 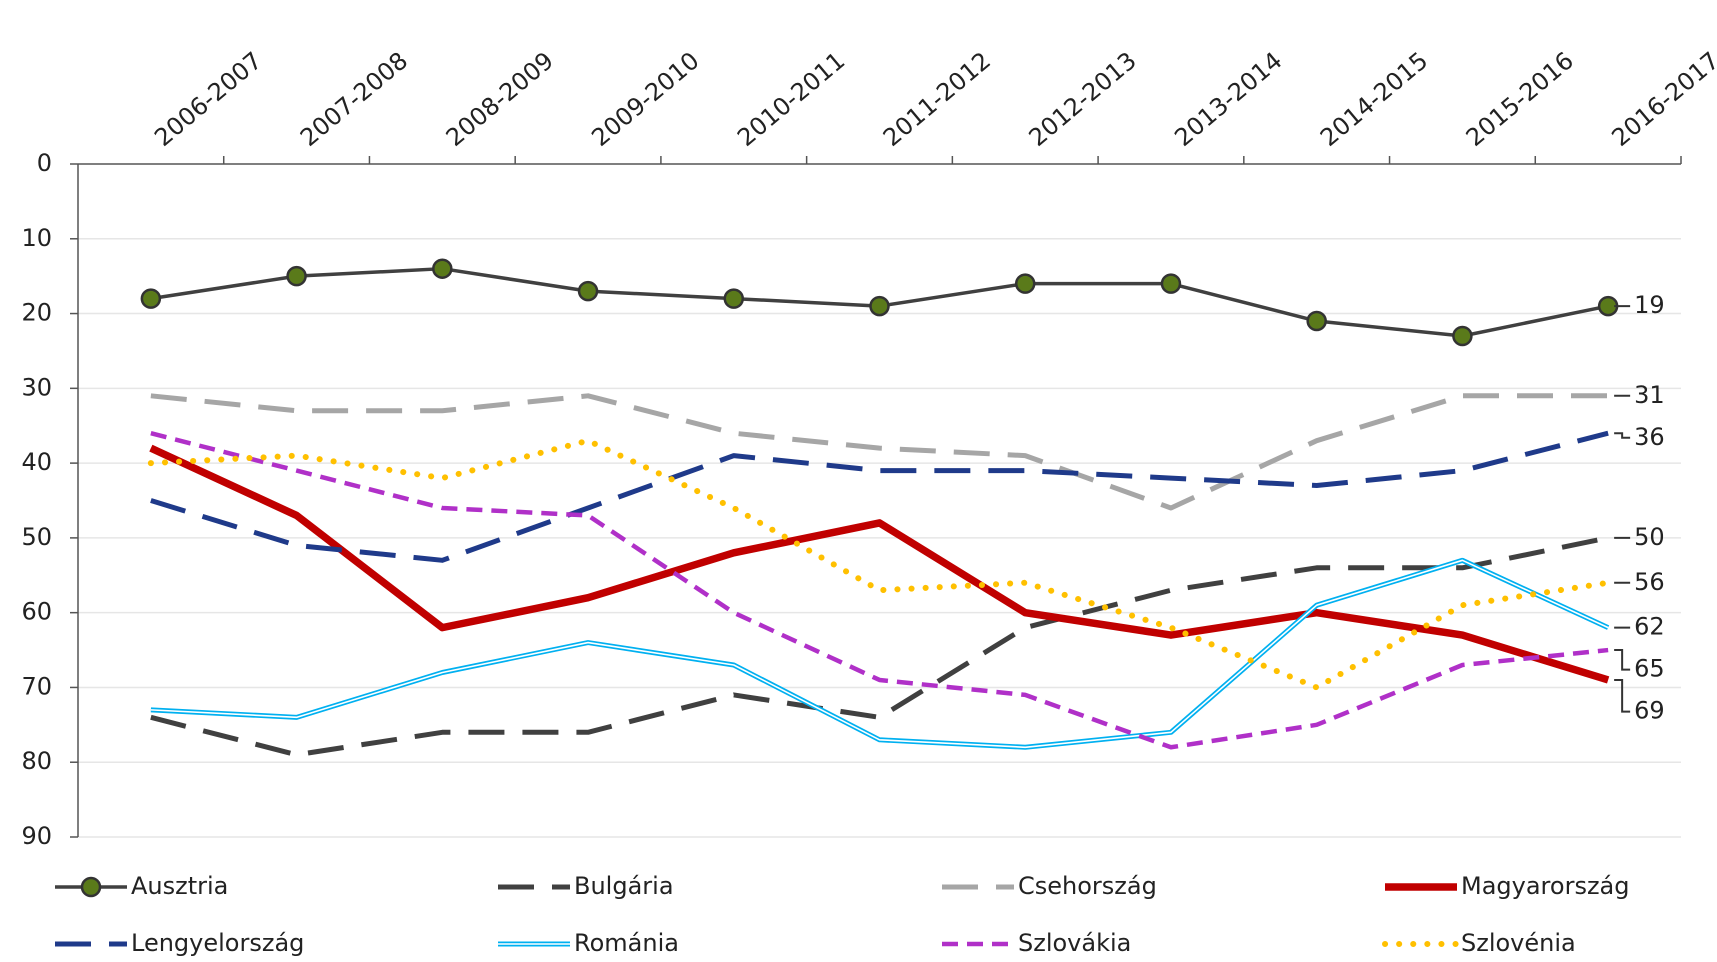 What do you see at coordinates (645, 99) in the screenshot?
I see `x-tick-label: 2009-2010` at bounding box center [645, 99].